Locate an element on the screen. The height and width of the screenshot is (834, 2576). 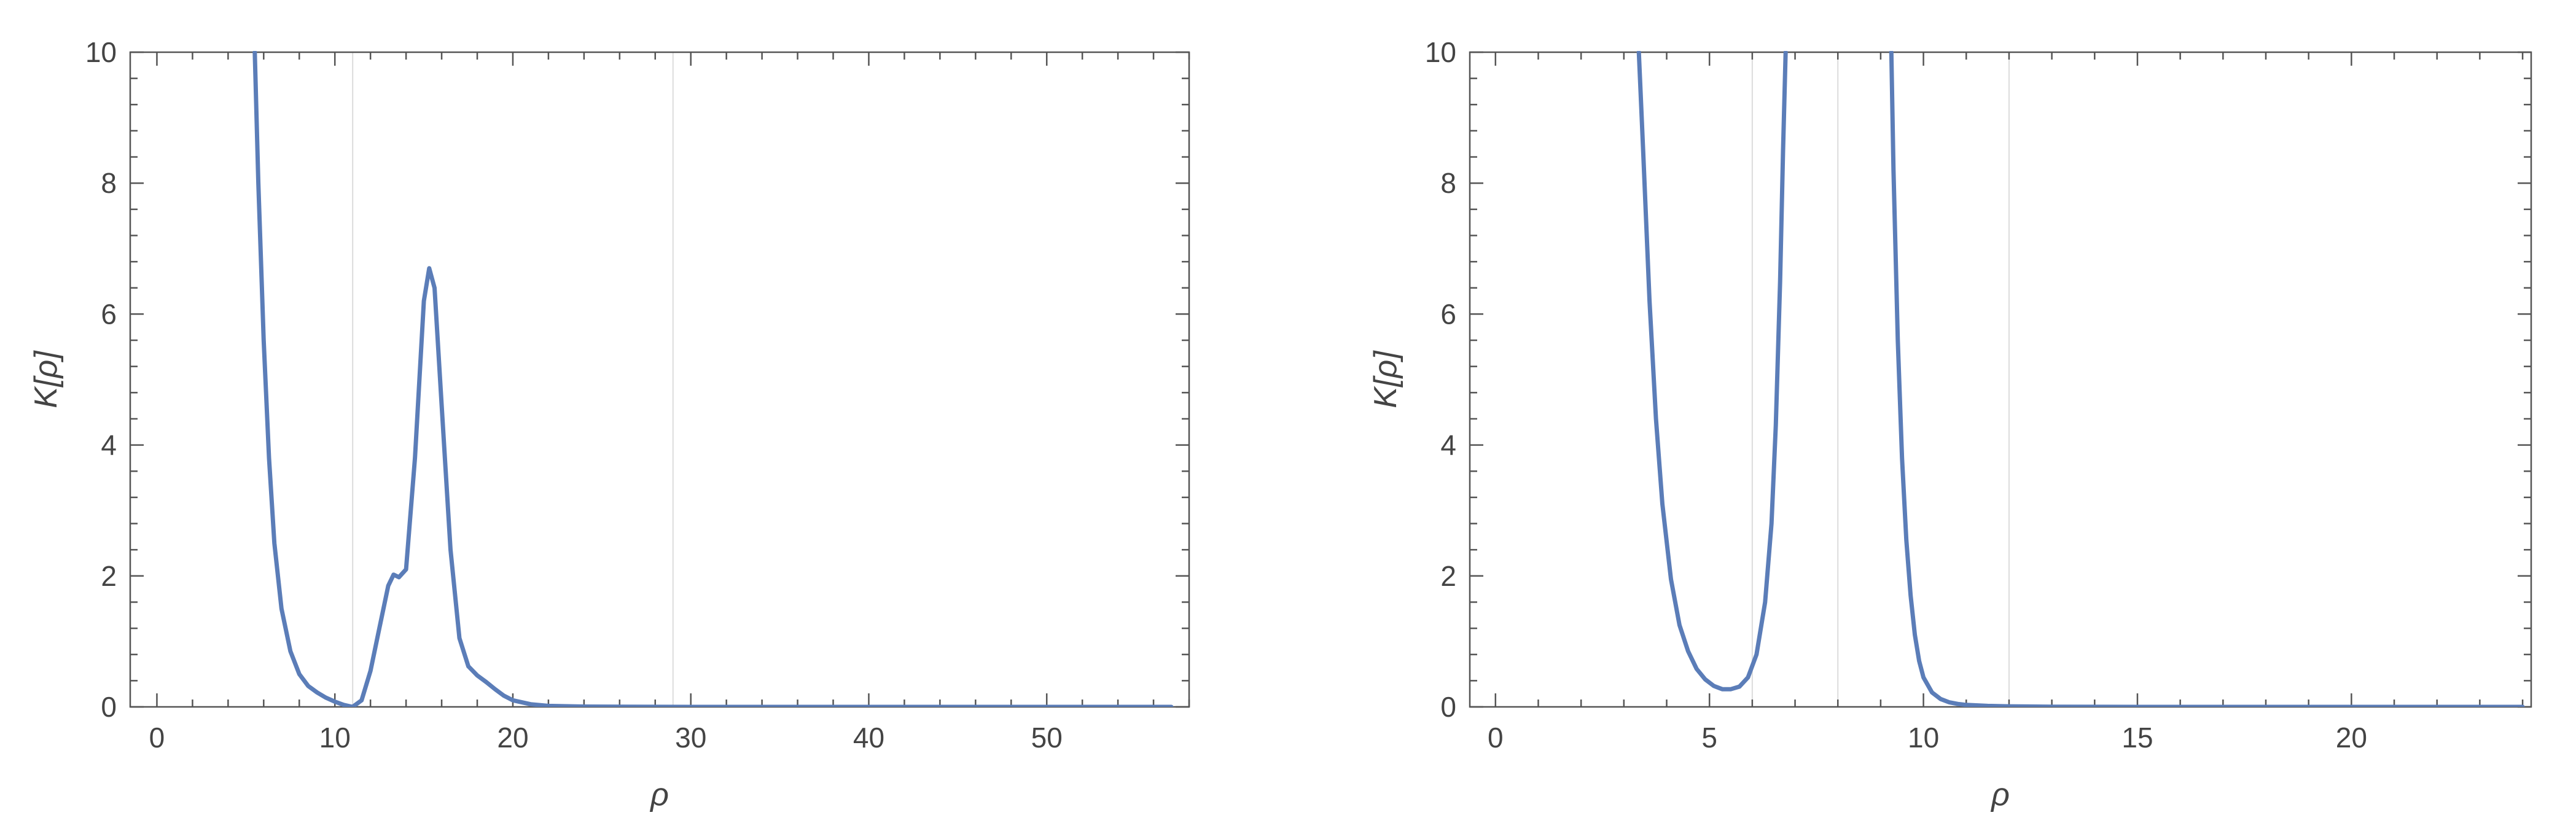
x-tick-label: 50 is located at coordinates (1047, 738).